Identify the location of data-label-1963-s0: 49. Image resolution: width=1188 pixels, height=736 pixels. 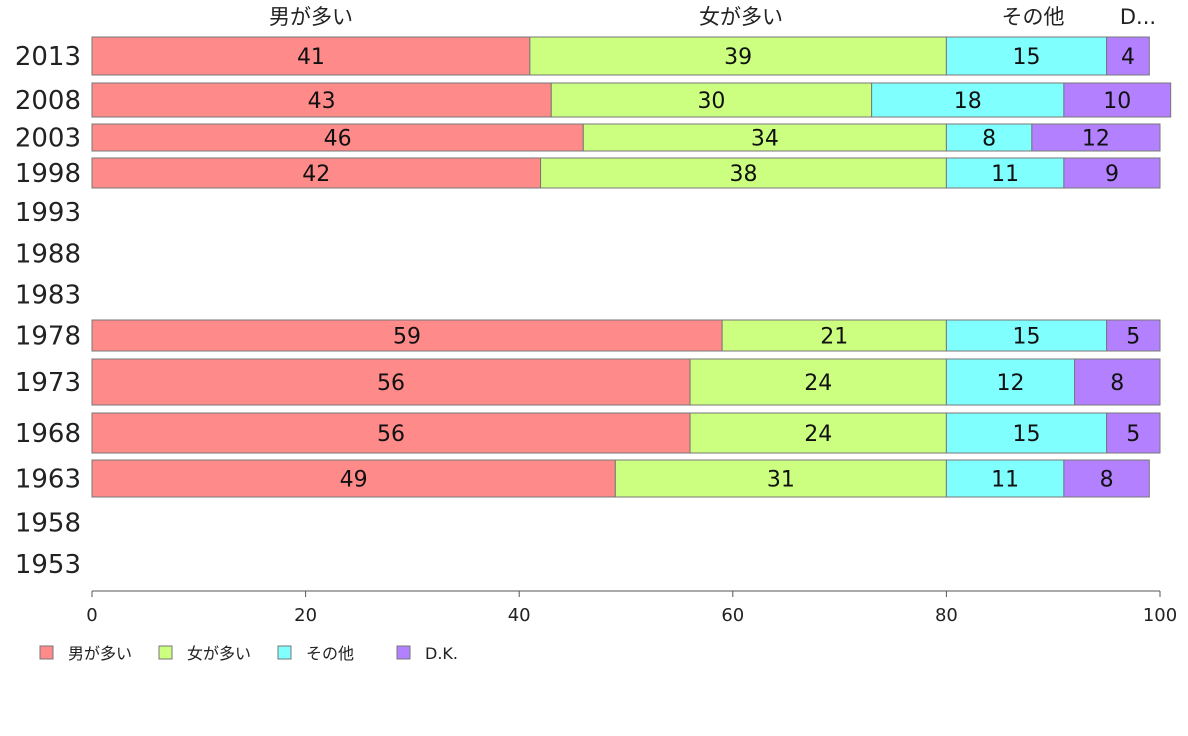
(354, 480).